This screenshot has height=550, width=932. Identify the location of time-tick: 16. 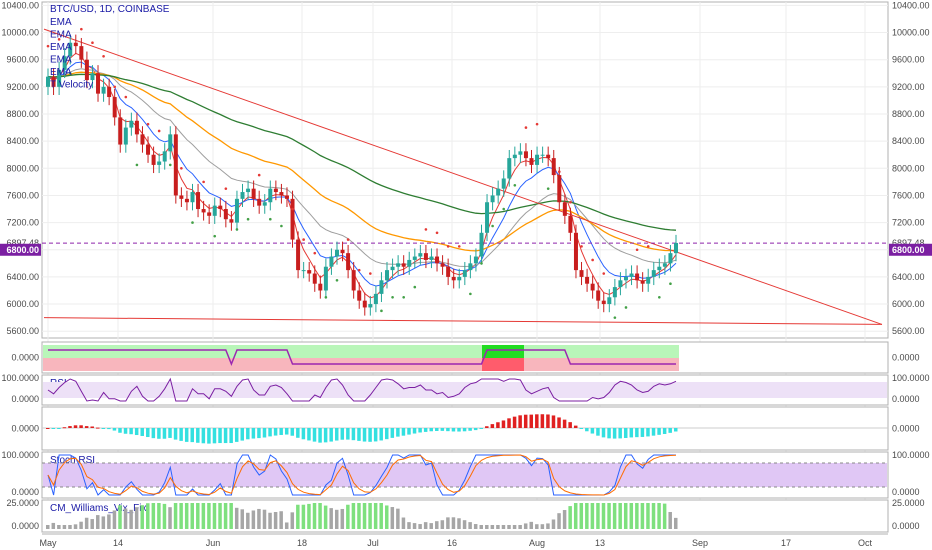
(452, 543).